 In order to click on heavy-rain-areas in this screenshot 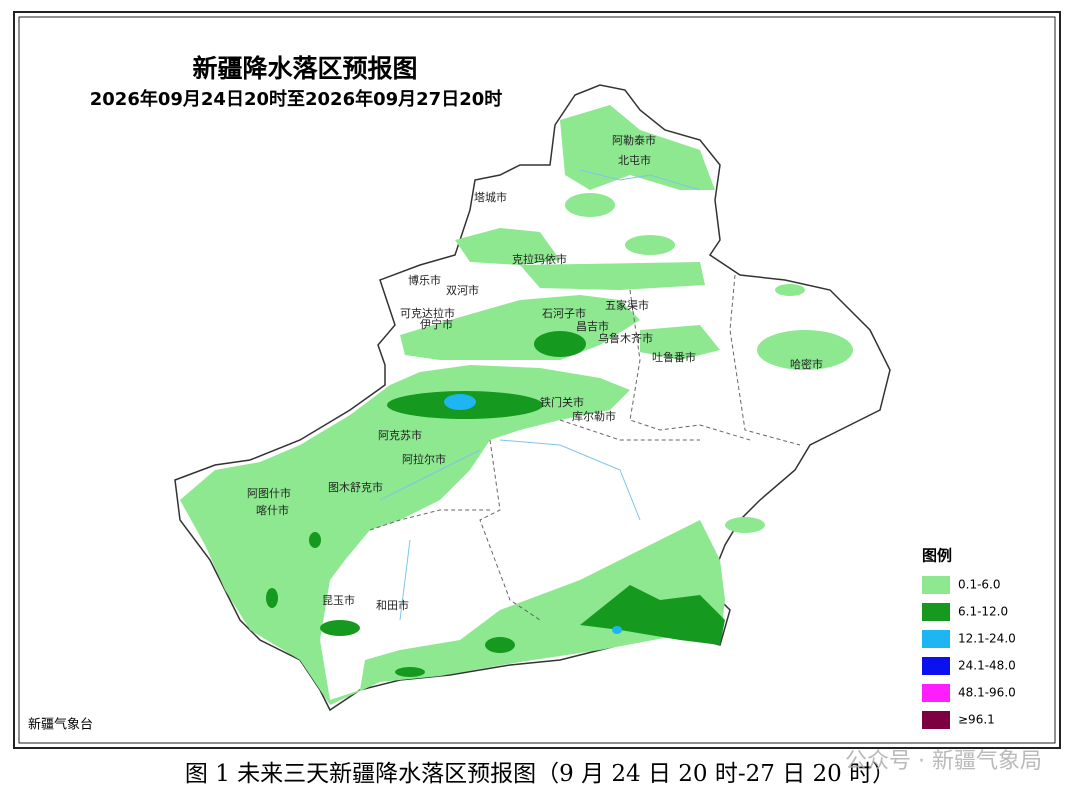, I will do `click(533, 514)`.